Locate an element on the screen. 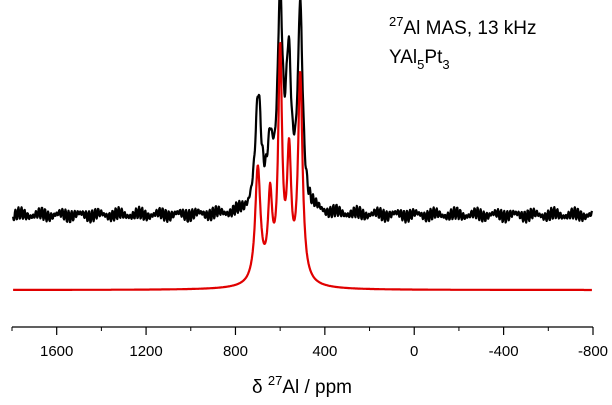 Image resolution: width=612 pixels, height=405 pixels. xlabel-symbol: δ is located at coordinates (260, 387).